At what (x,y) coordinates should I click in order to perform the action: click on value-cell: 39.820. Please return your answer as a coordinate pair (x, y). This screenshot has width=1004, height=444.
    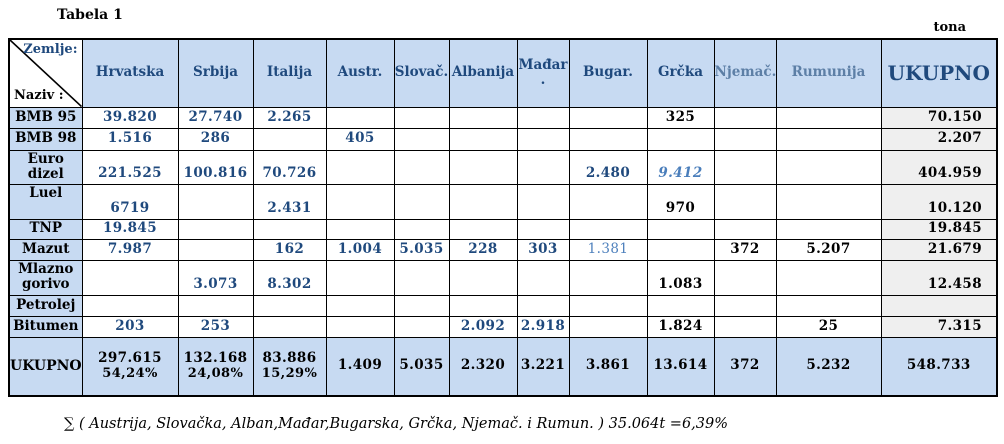
    Looking at the image, I should click on (130, 117).